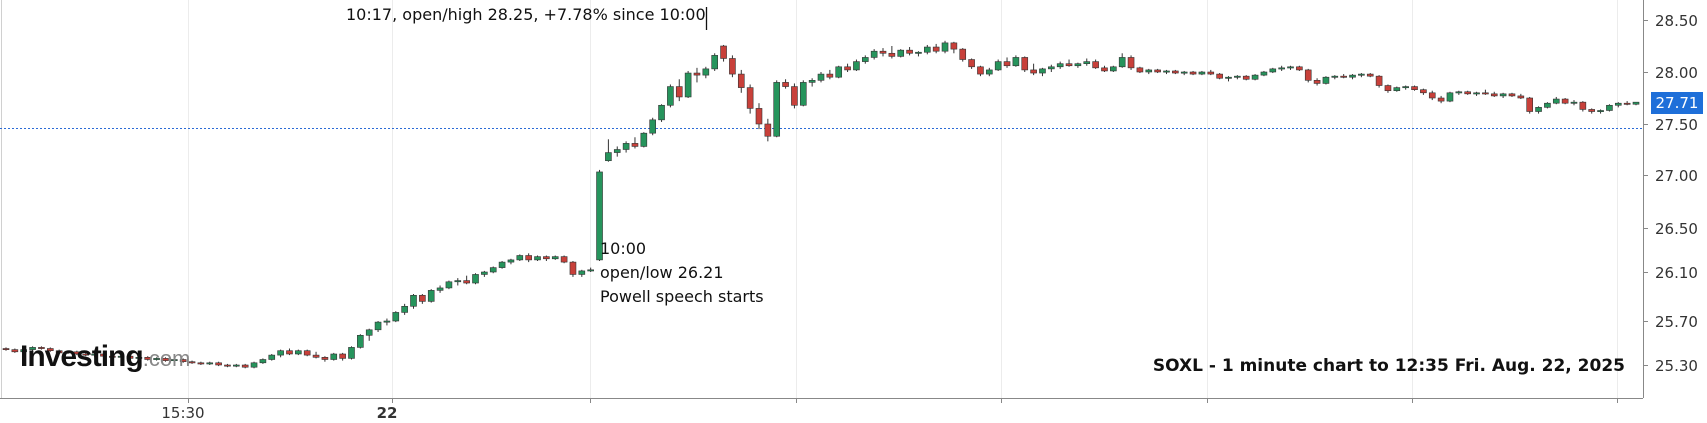  Describe the element at coordinates (1676, 73) in the screenshot. I see `y-tick-label: 28.00` at that location.